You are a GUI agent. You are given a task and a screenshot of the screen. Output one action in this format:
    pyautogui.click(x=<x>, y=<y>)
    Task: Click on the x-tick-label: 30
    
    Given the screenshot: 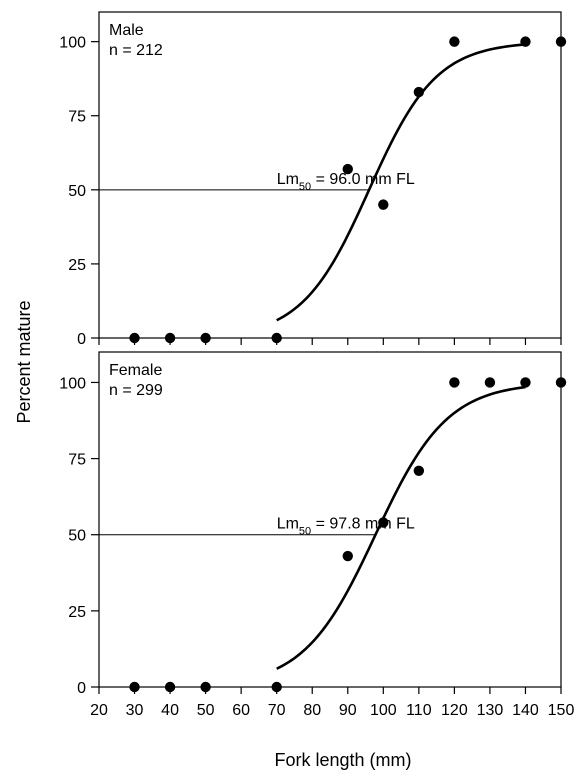 What is the action you would take?
    pyautogui.click(x=135, y=710)
    